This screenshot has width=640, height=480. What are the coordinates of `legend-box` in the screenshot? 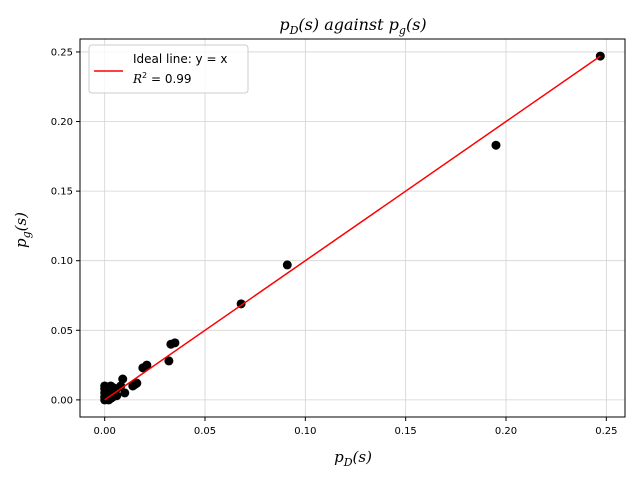 It's located at (168, 69).